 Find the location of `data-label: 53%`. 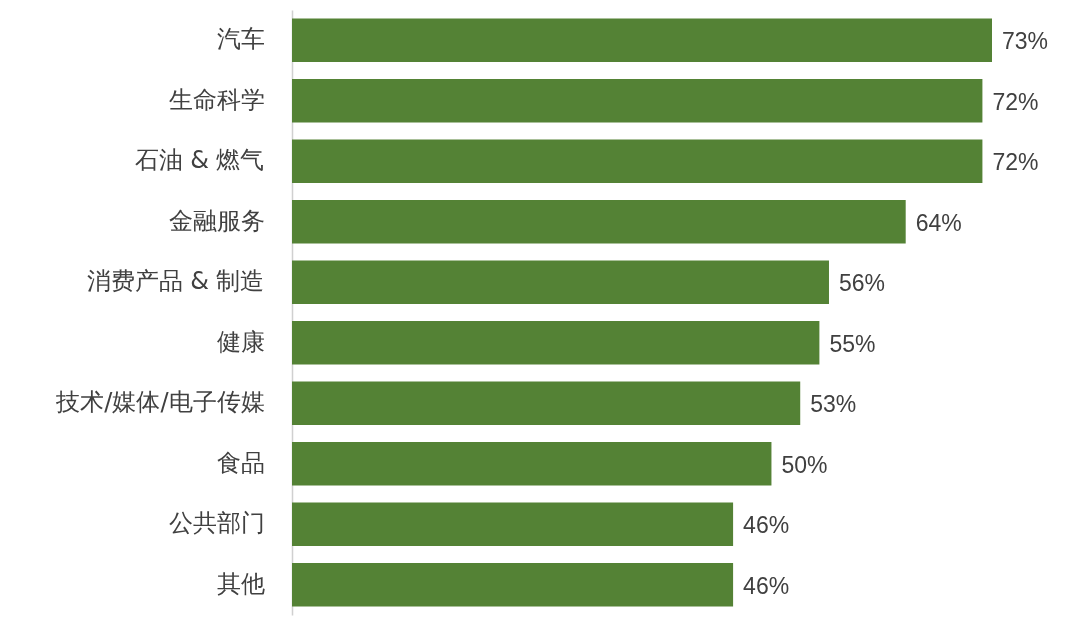

data-label: 53% is located at coordinates (833, 404).